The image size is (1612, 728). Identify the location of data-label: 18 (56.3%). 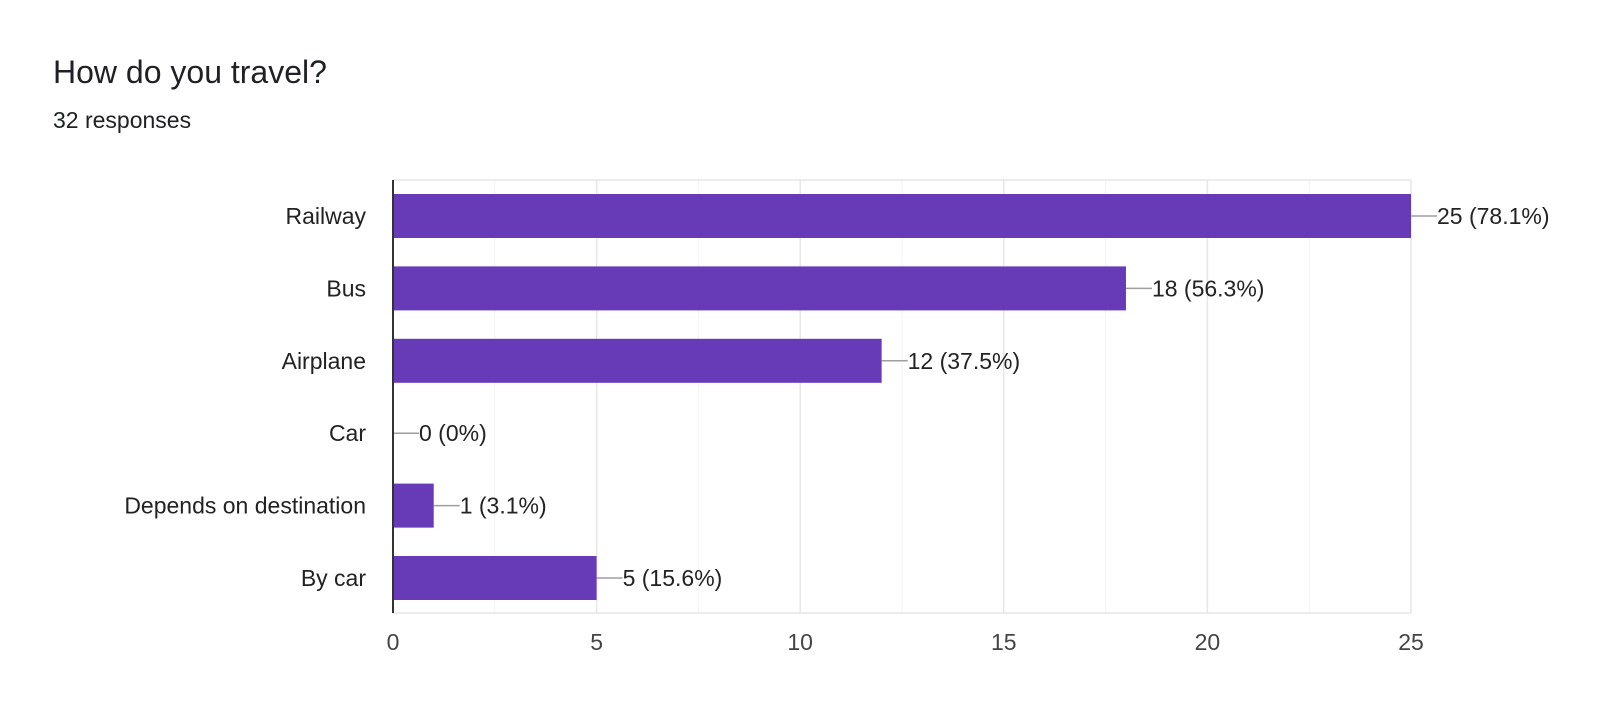
(1208, 288).